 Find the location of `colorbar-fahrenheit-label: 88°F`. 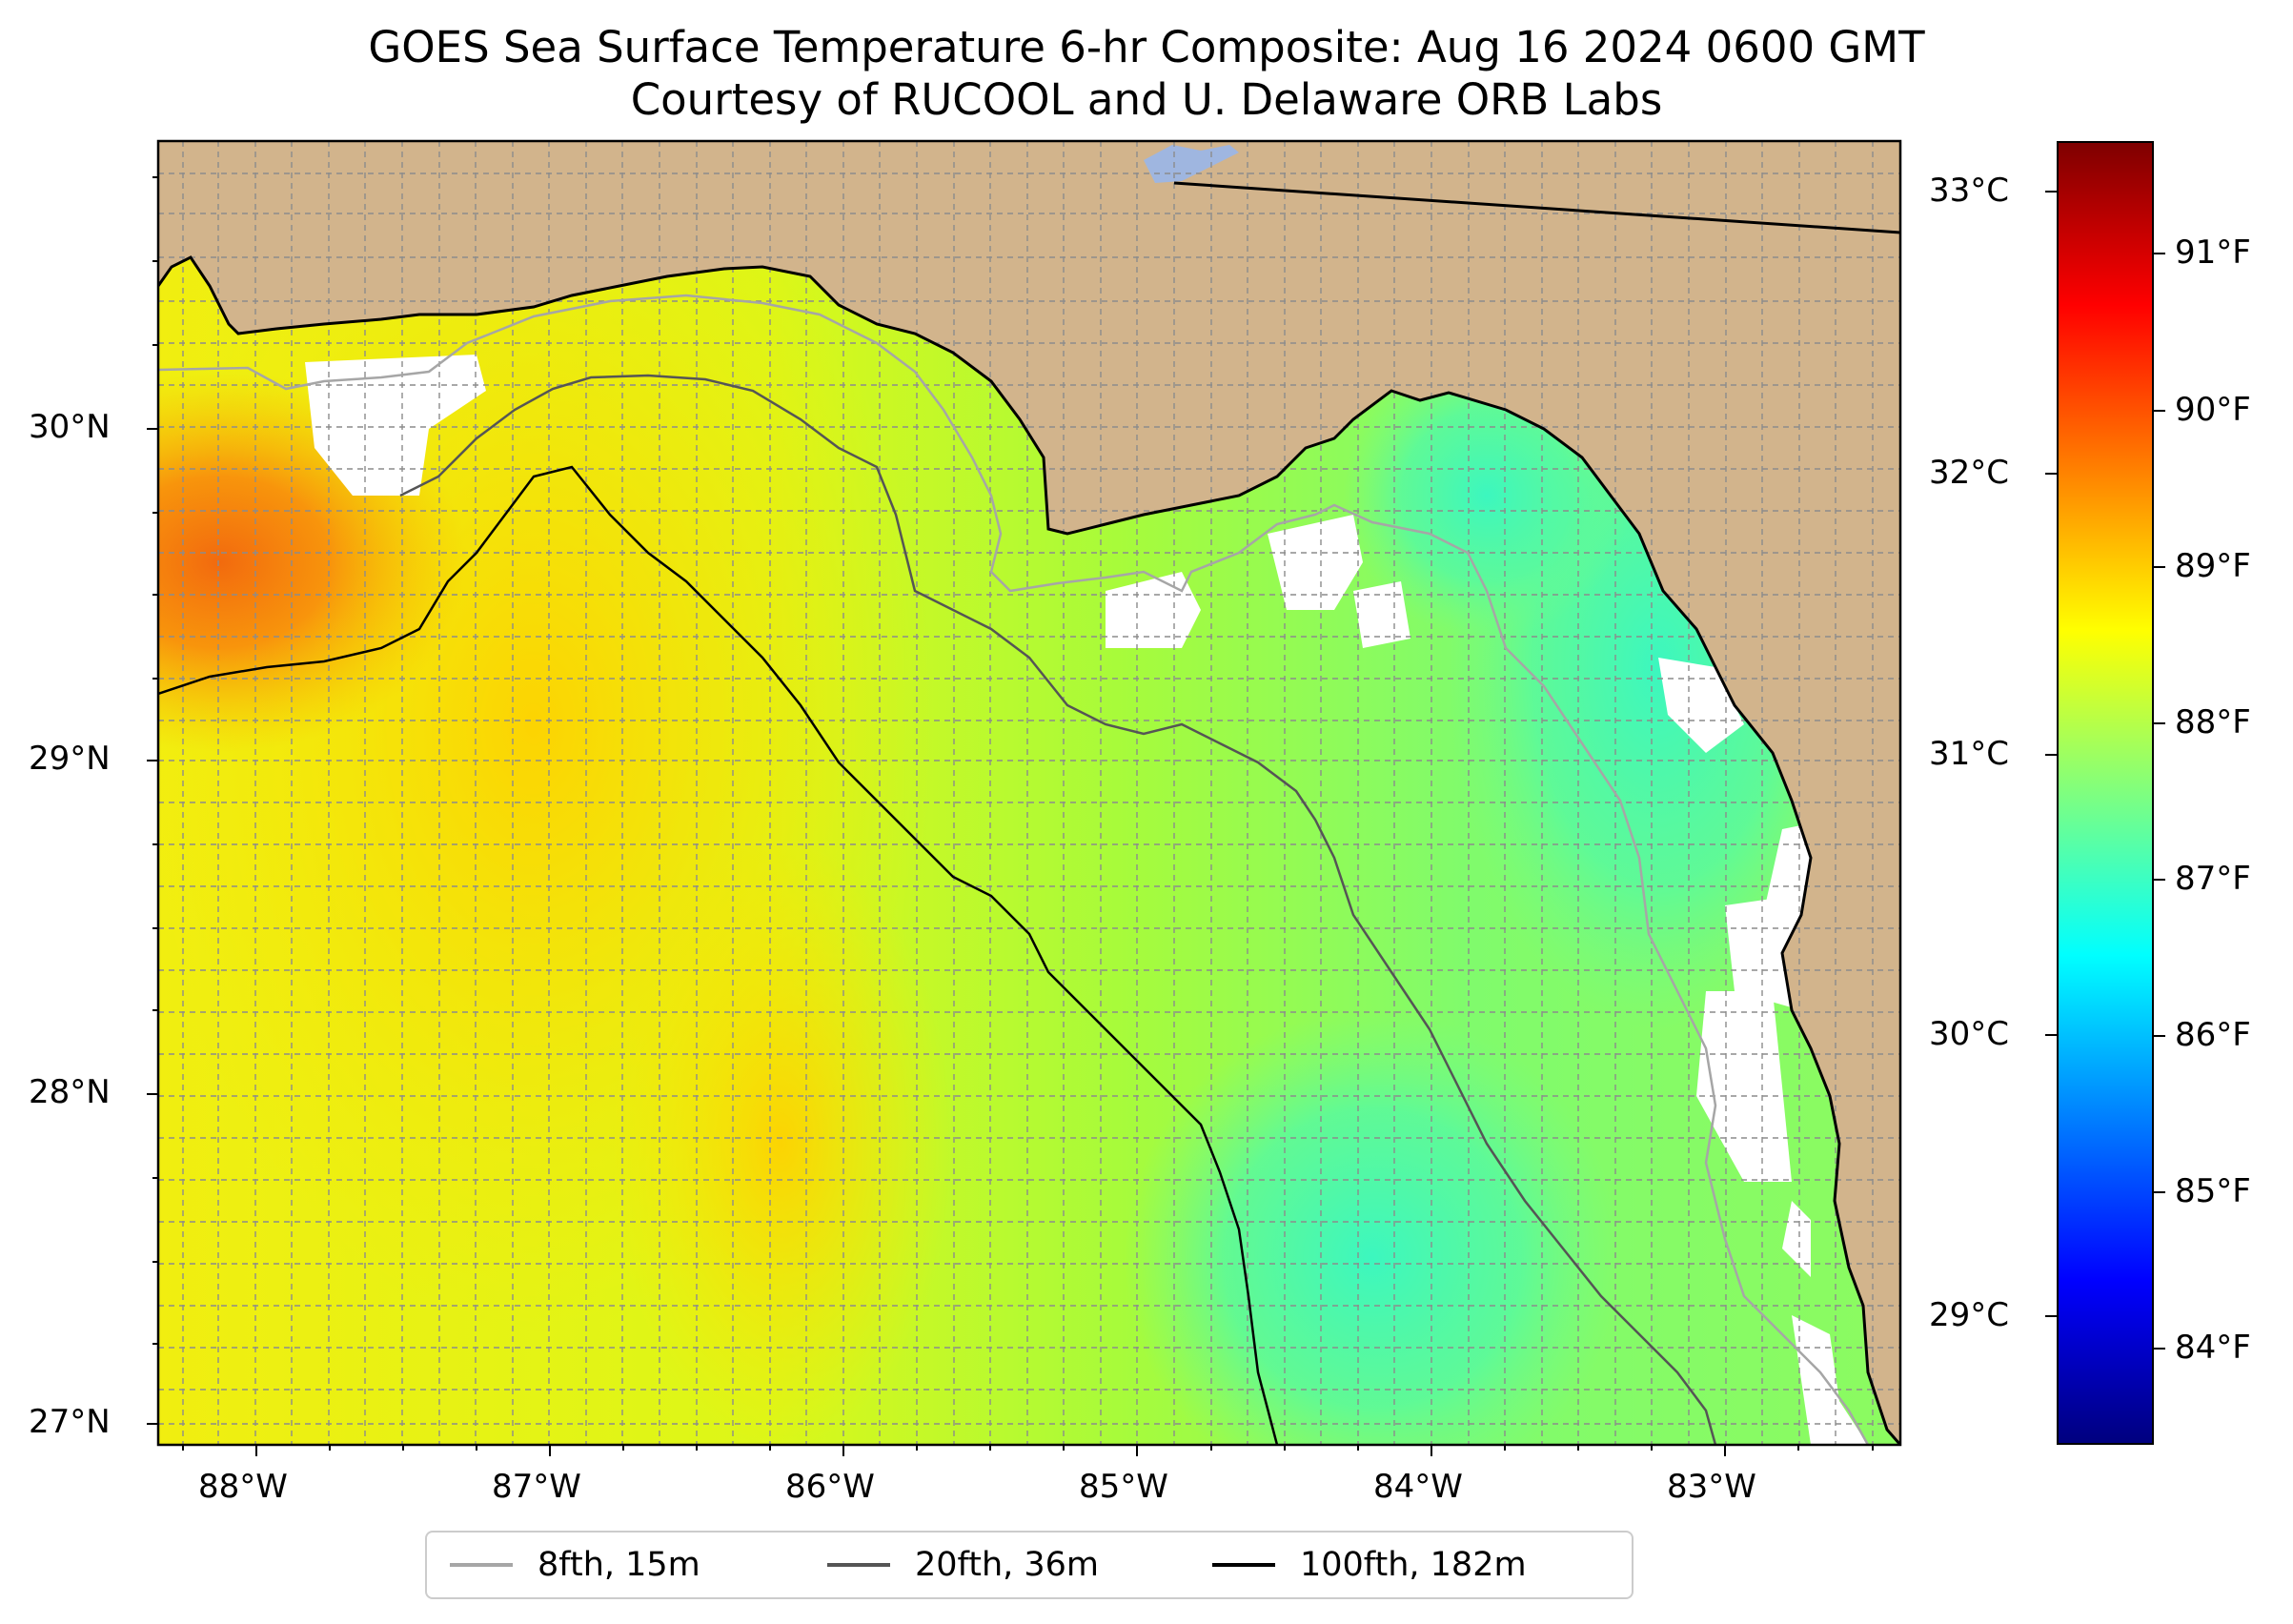

colorbar-fahrenheit-label: 88°F is located at coordinates (2213, 722).